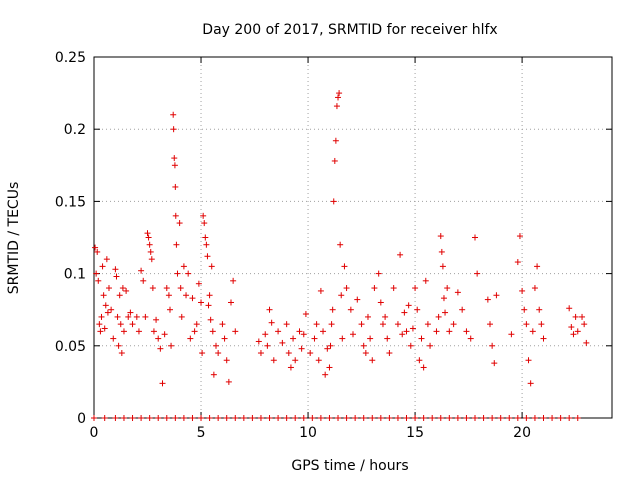 The height and width of the screenshot is (480, 640). Describe the element at coordinates (415, 433) in the screenshot. I see `x-tick-label: 15` at that location.